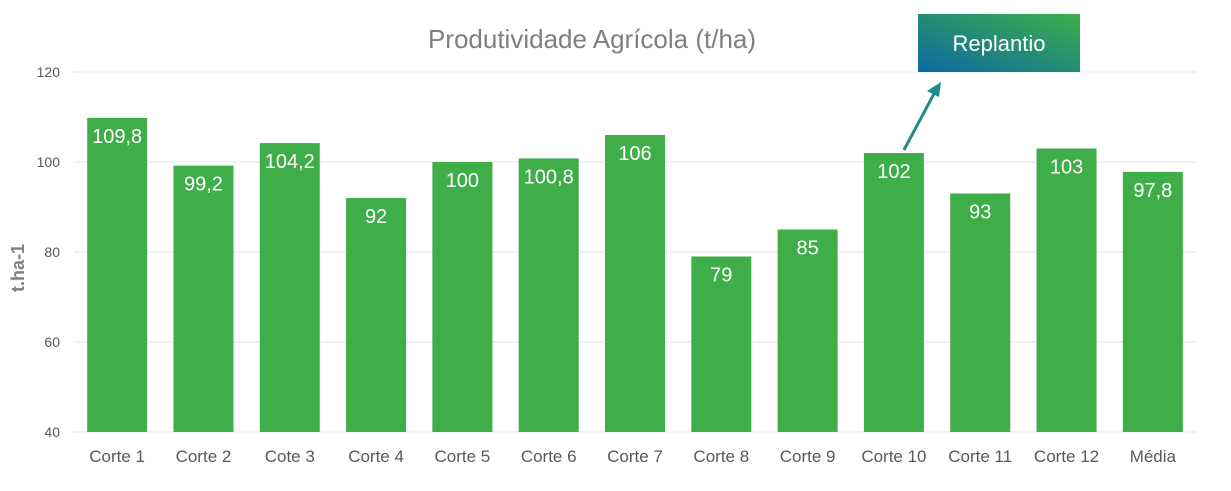 This screenshot has height=491, width=1231. I want to click on bar-value-label: 103, so click(1066, 168).